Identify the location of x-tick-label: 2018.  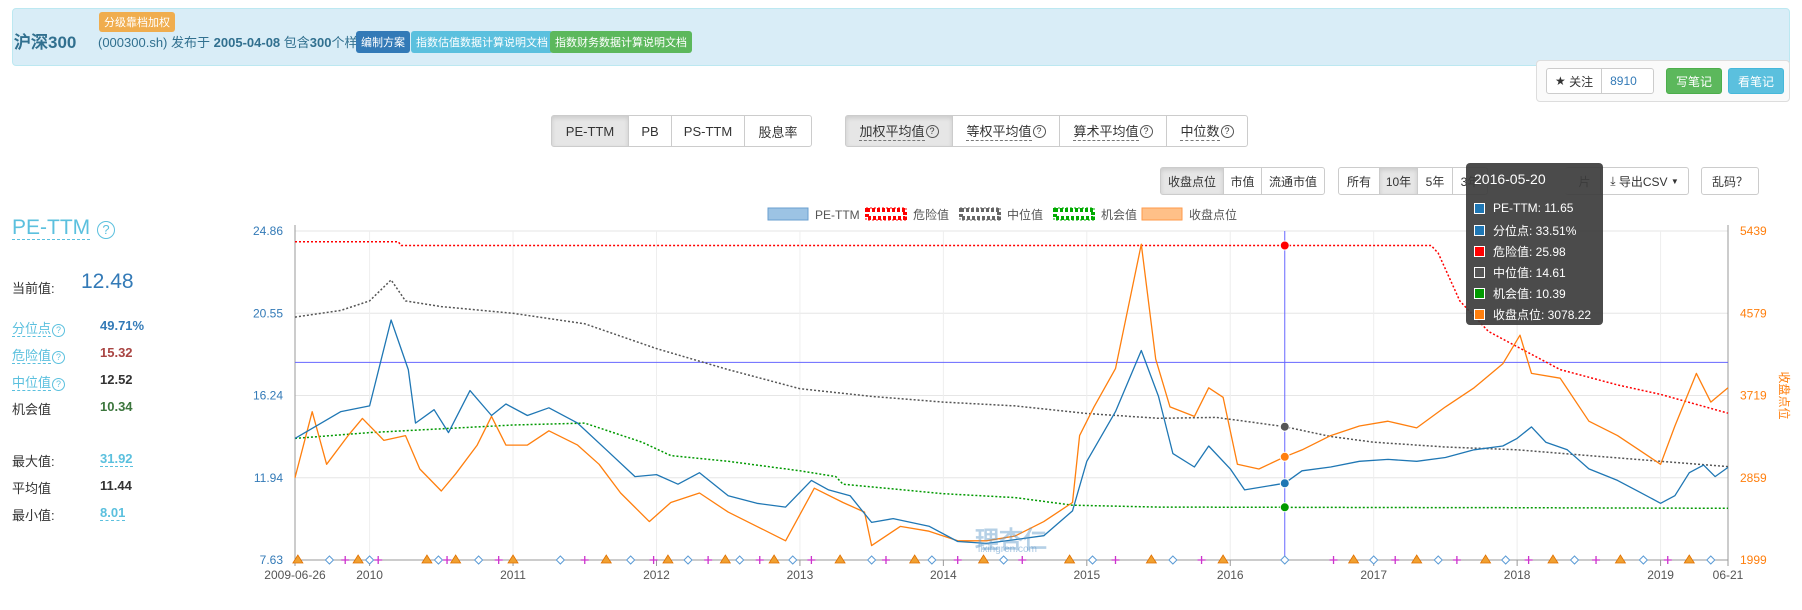
(1517, 575).